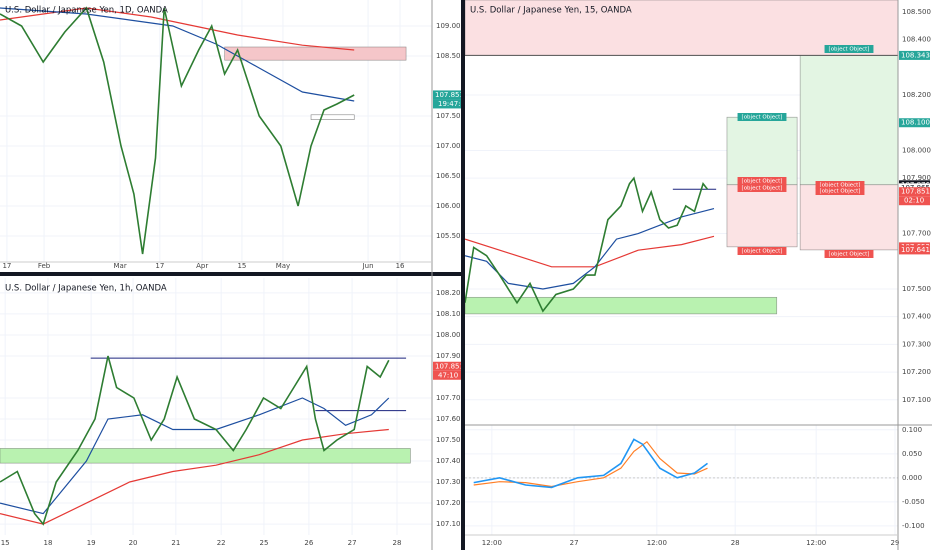  Describe the element at coordinates (133, 543) in the screenshot. I see `x-tick-label: 20` at that location.